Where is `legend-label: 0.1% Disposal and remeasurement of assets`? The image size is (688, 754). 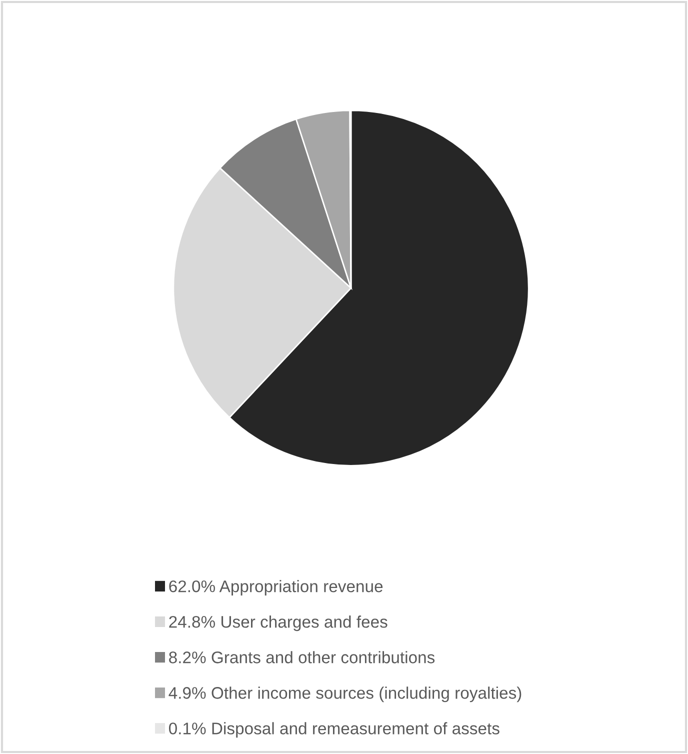 legend-label: 0.1% Disposal and remeasurement of assets is located at coordinates (334, 730).